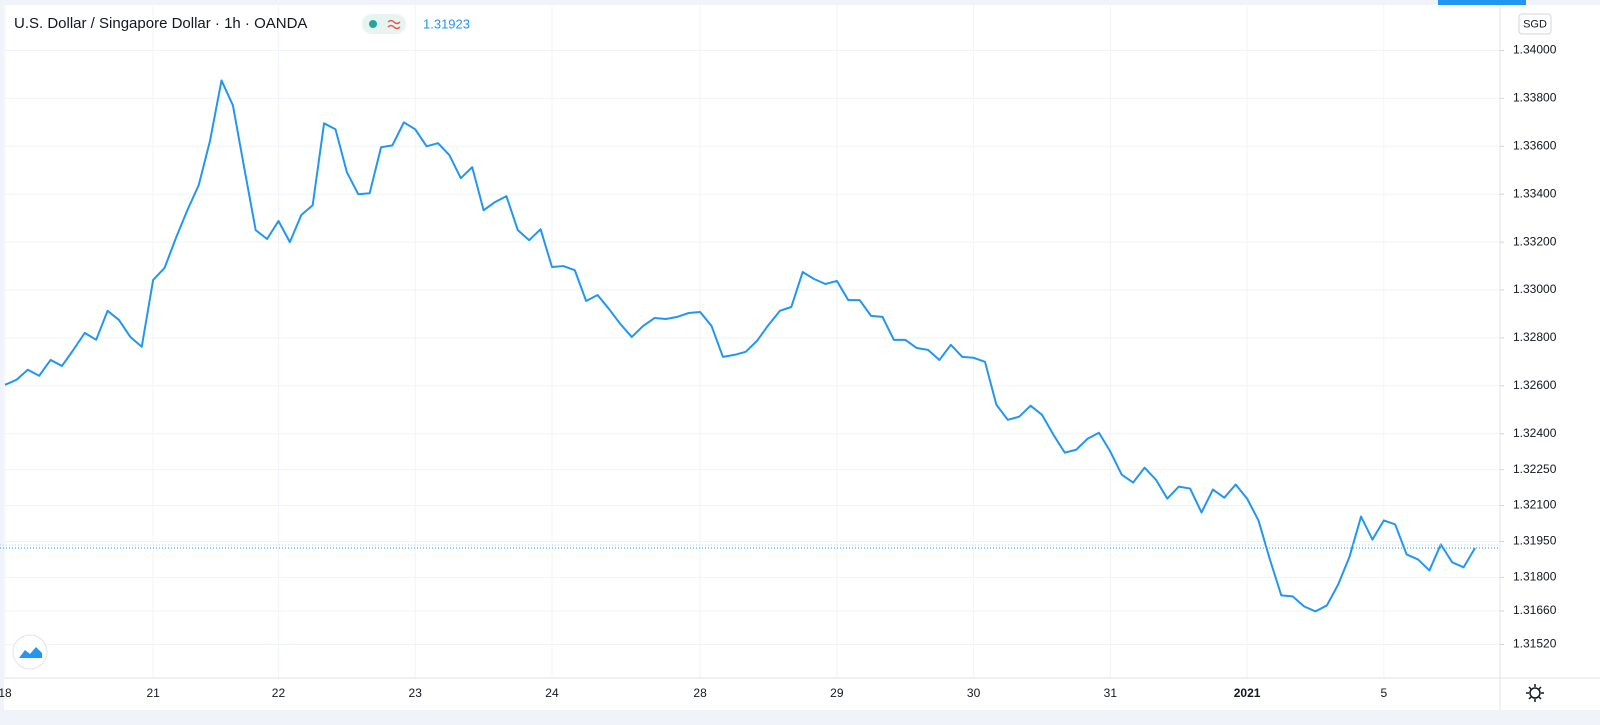 Image resolution: width=1600 pixels, height=725 pixels. I want to click on status-pill, so click(384, 24).